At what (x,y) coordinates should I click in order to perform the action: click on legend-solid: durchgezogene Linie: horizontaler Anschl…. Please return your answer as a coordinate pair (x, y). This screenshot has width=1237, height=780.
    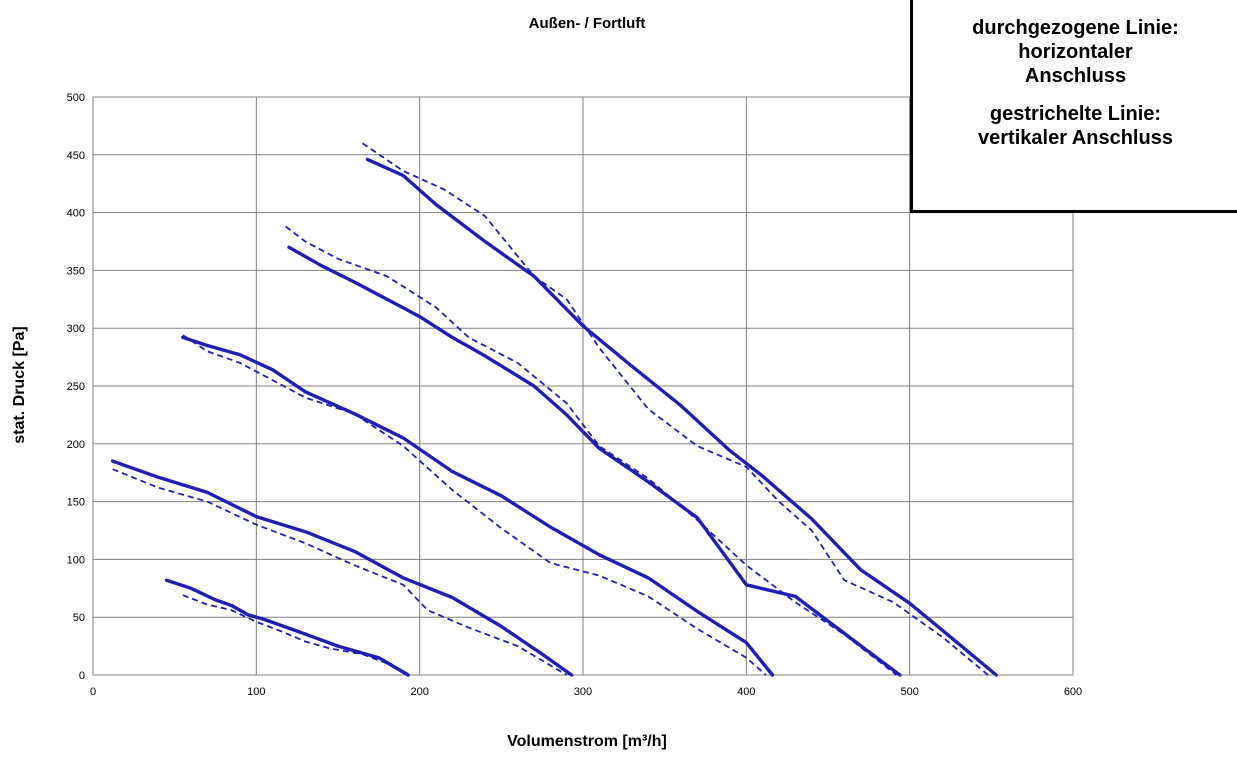
    Looking at the image, I should click on (1075, 52).